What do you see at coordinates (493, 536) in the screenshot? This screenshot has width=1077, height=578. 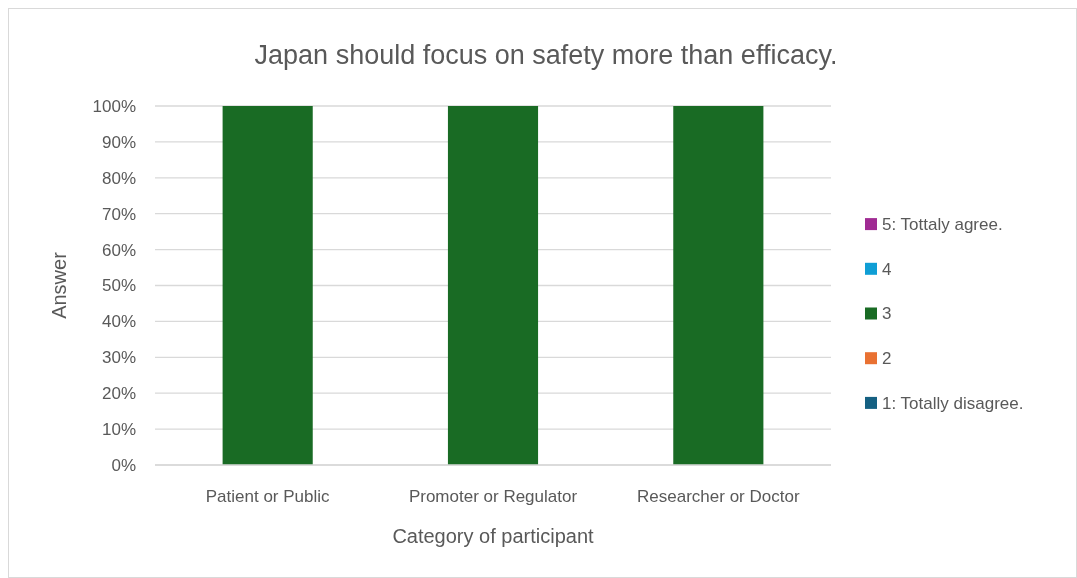 I see `x-axis-title: Category of participant` at bounding box center [493, 536].